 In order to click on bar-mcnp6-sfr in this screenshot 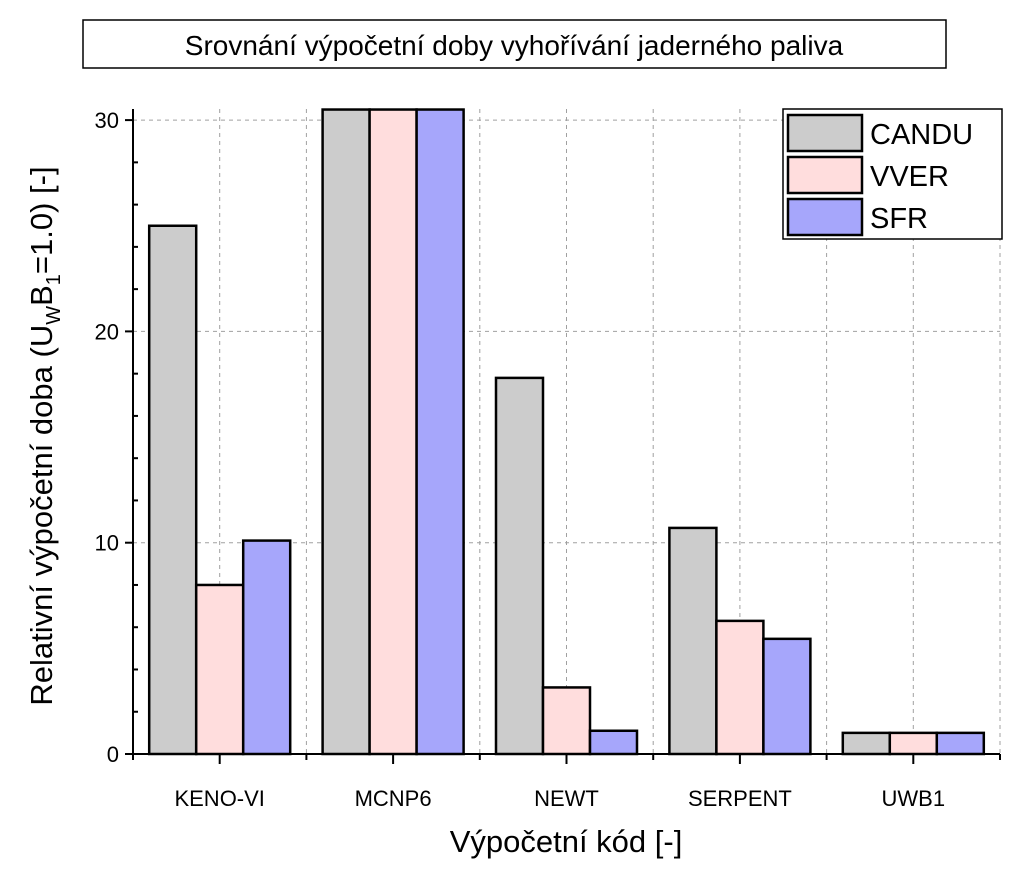, I will do `click(440, 432)`.